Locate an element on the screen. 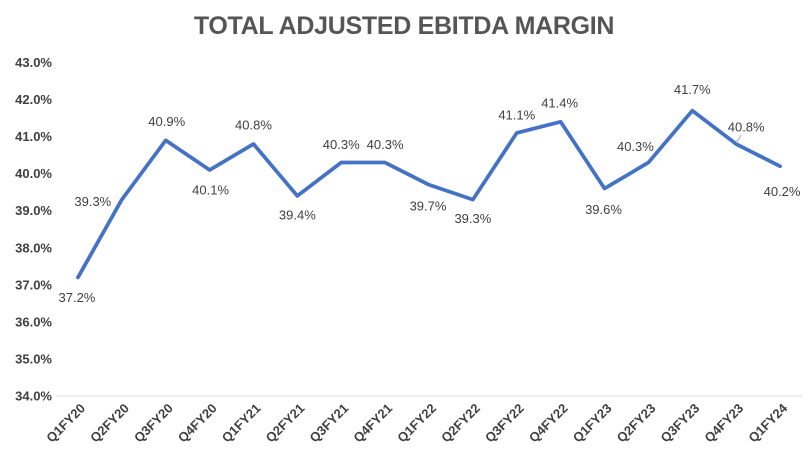 This screenshot has width=808, height=456. x-axis-category-label: Q3FY22 is located at coordinates (504, 423).